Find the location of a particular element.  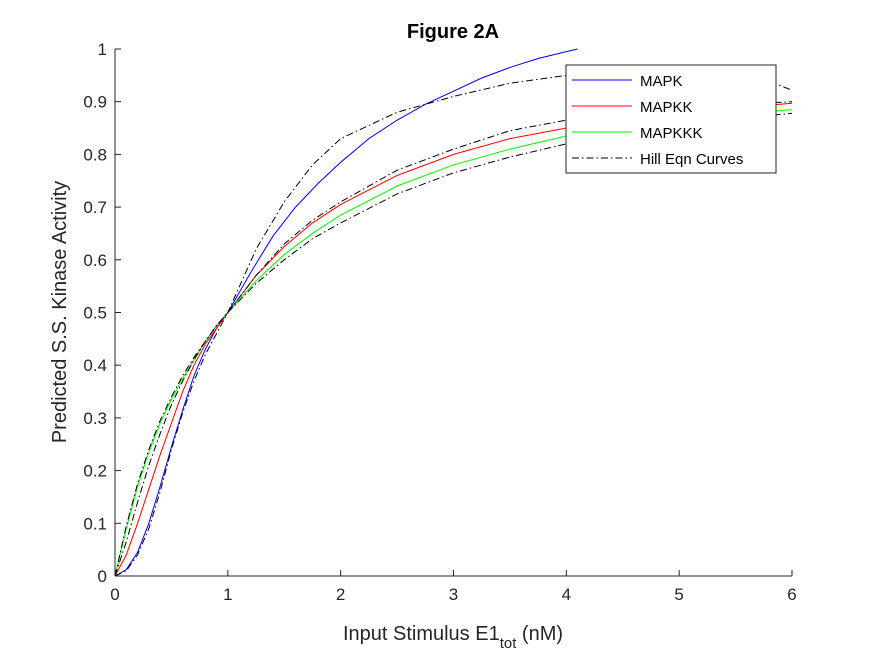

y-tick-label: 0.1 is located at coordinates (95, 523).